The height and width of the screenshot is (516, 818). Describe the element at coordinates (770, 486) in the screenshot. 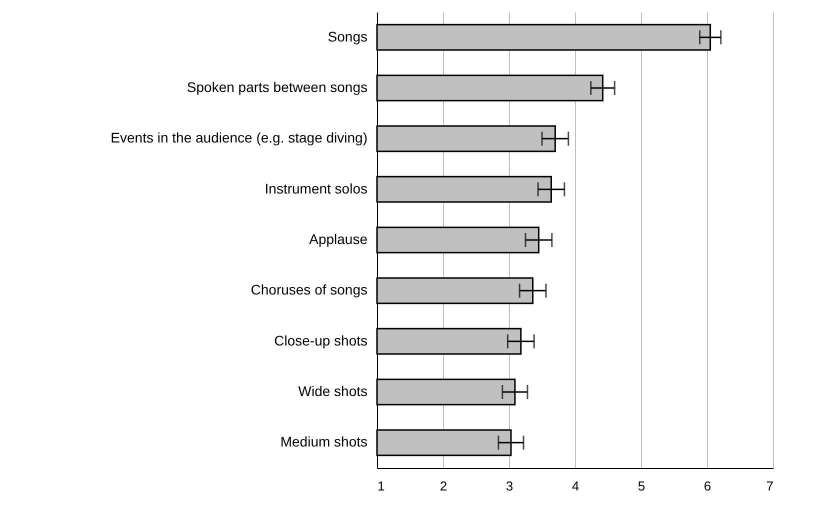

I see `x-tick-label: 7` at that location.